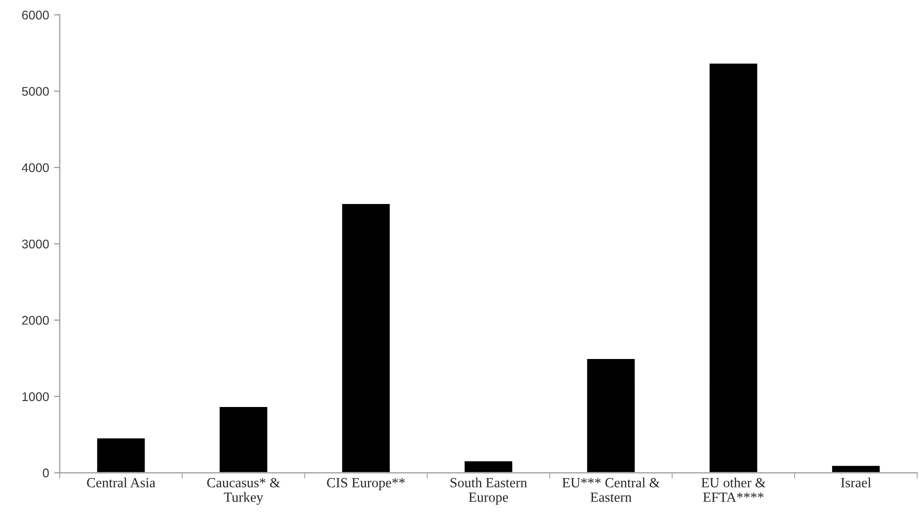 Image resolution: width=919 pixels, height=530 pixels. What do you see at coordinates (856, 483) in the screenshot?
I see `x-tick-label: Israel` at bounding box center [856, 483].